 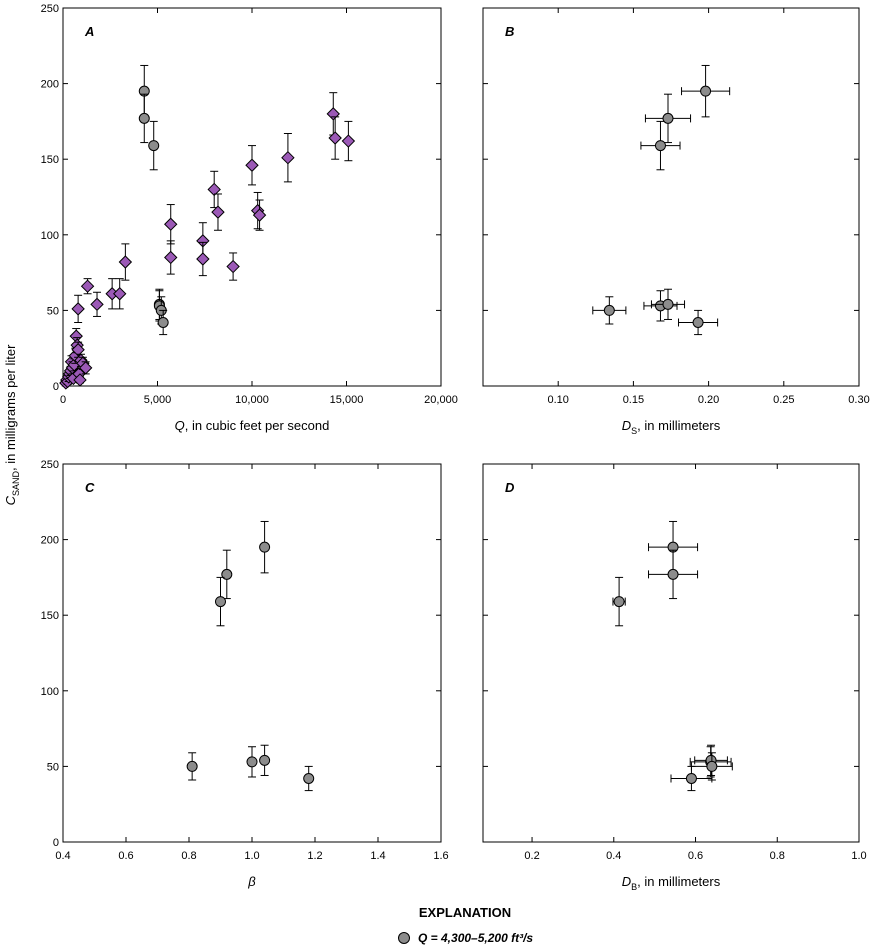 What do you see at coordinates (404, 938) in the screenshot?
I see `gray-circle-marker-icon` at bounding box center [404, 938].